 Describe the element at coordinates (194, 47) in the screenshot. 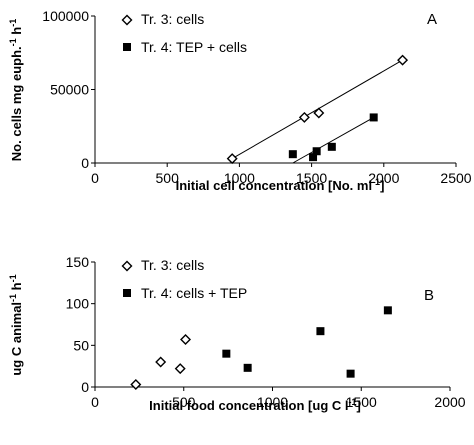

I see `legend-label: Tr. 4: TEP + cells` at that location.